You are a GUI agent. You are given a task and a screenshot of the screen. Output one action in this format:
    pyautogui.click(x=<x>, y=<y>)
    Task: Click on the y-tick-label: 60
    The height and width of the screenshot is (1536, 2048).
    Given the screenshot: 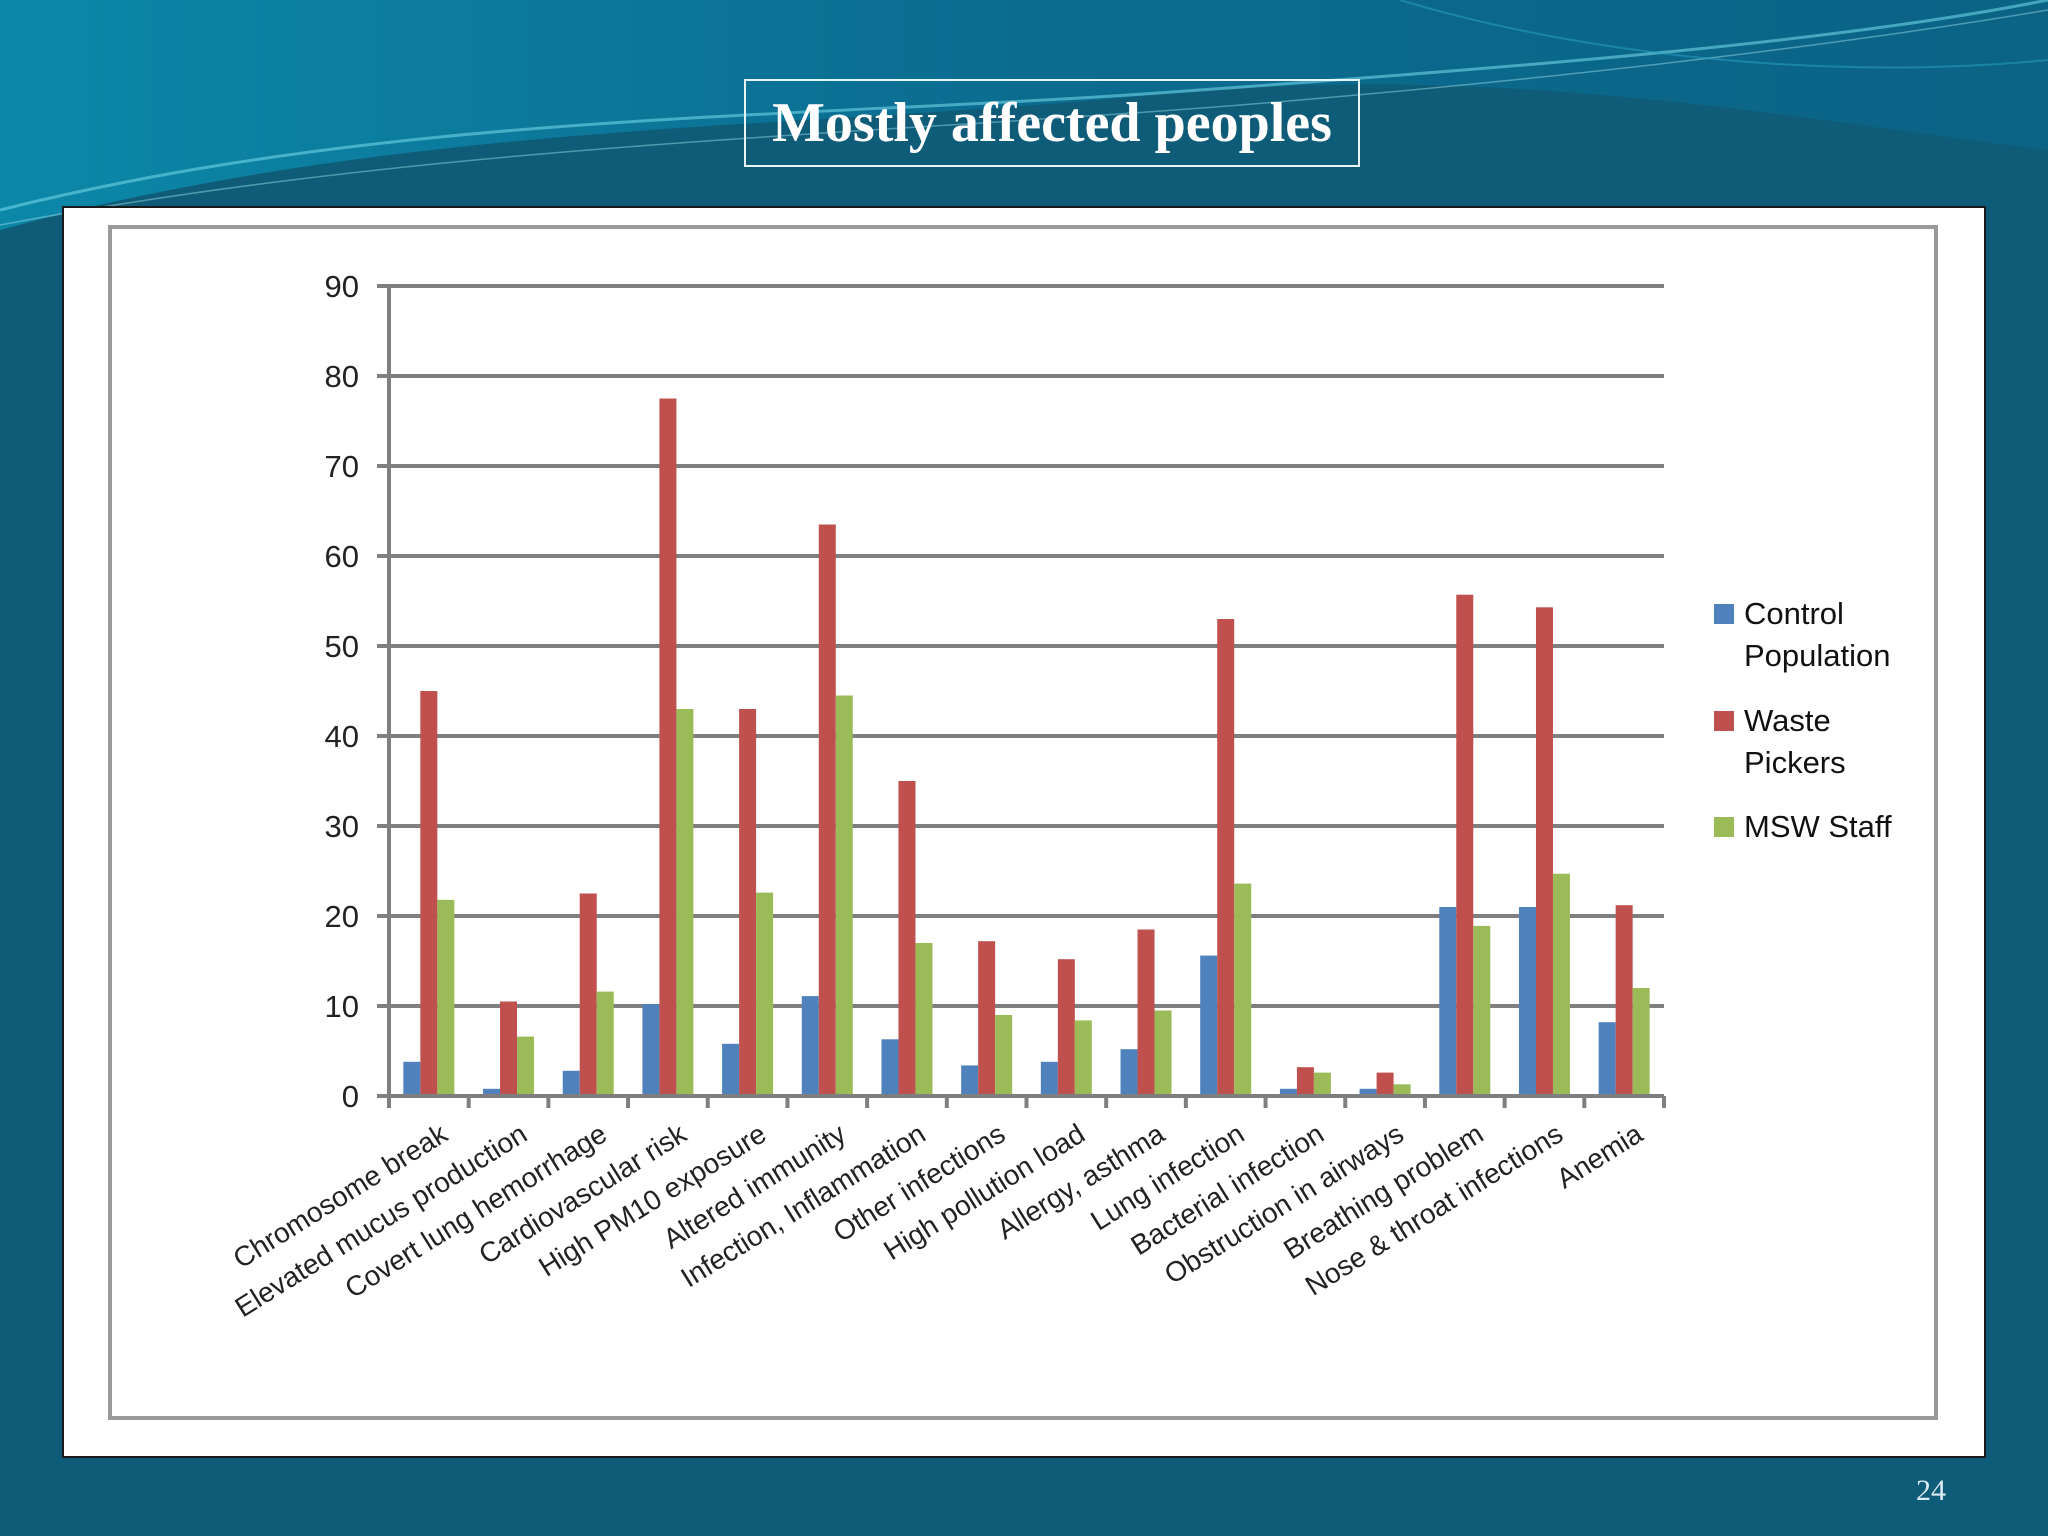 What is the action you would take?
    pyautogui.click(x=342, y=556)
    